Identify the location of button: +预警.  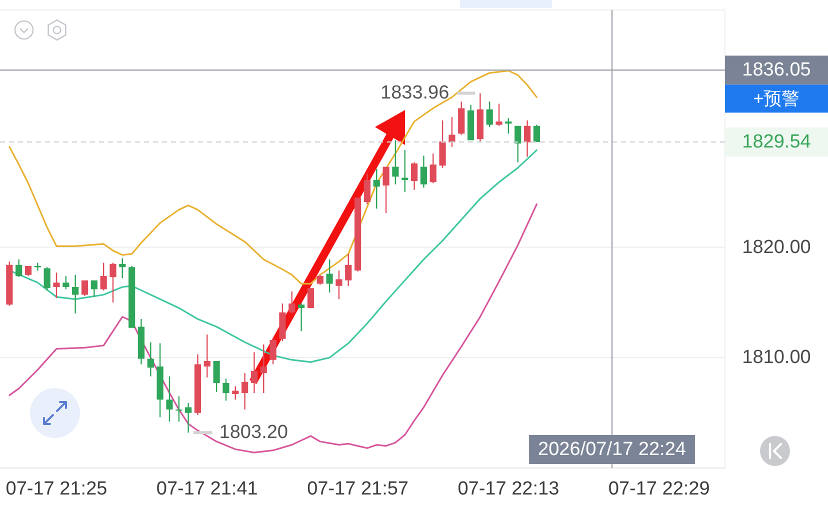
(776, 98).